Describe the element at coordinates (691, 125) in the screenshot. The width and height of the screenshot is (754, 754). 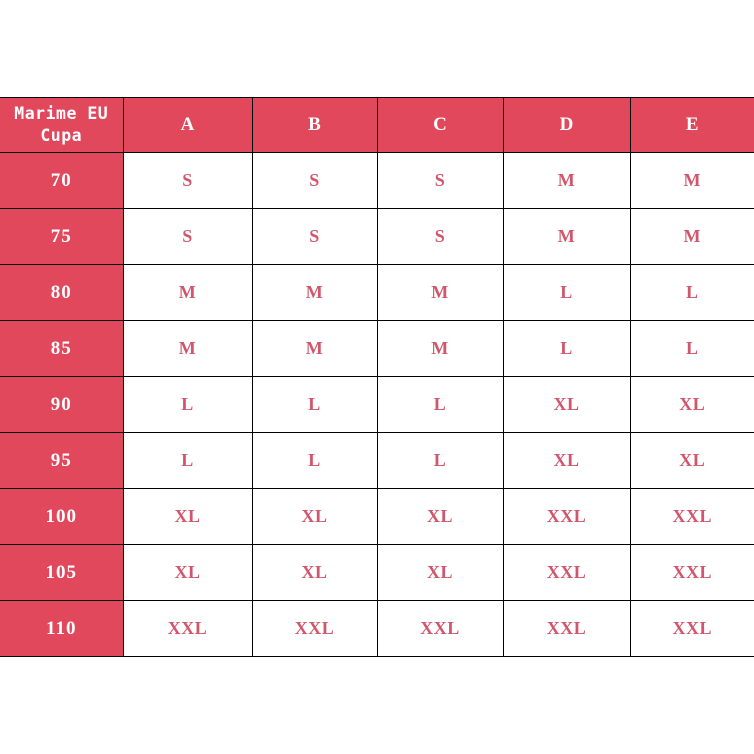
I see `column-header-cup-e: E` at that location.